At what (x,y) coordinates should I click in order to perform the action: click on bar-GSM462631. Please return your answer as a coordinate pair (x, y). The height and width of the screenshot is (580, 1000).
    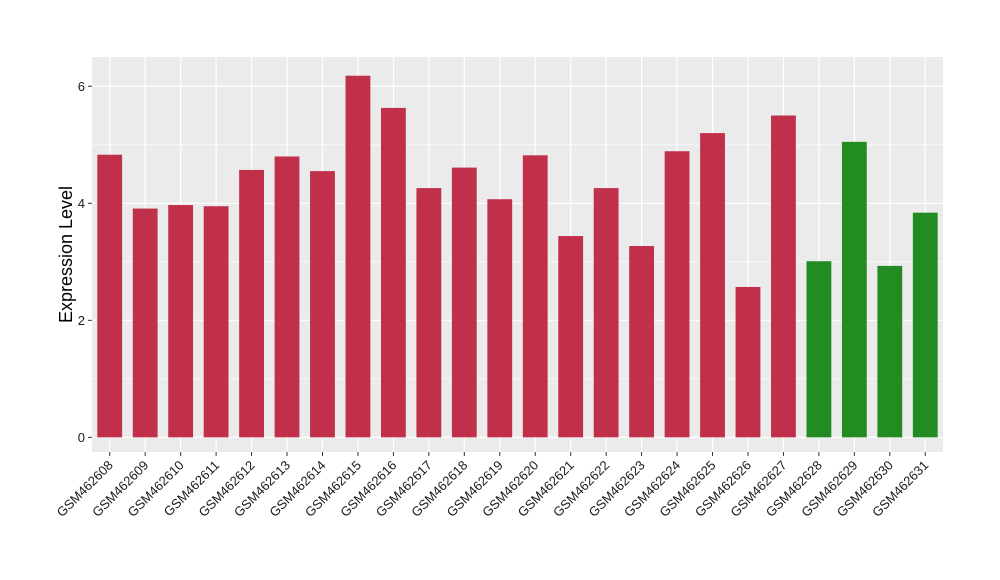
    Looking at the image, I should click on (925, 325).